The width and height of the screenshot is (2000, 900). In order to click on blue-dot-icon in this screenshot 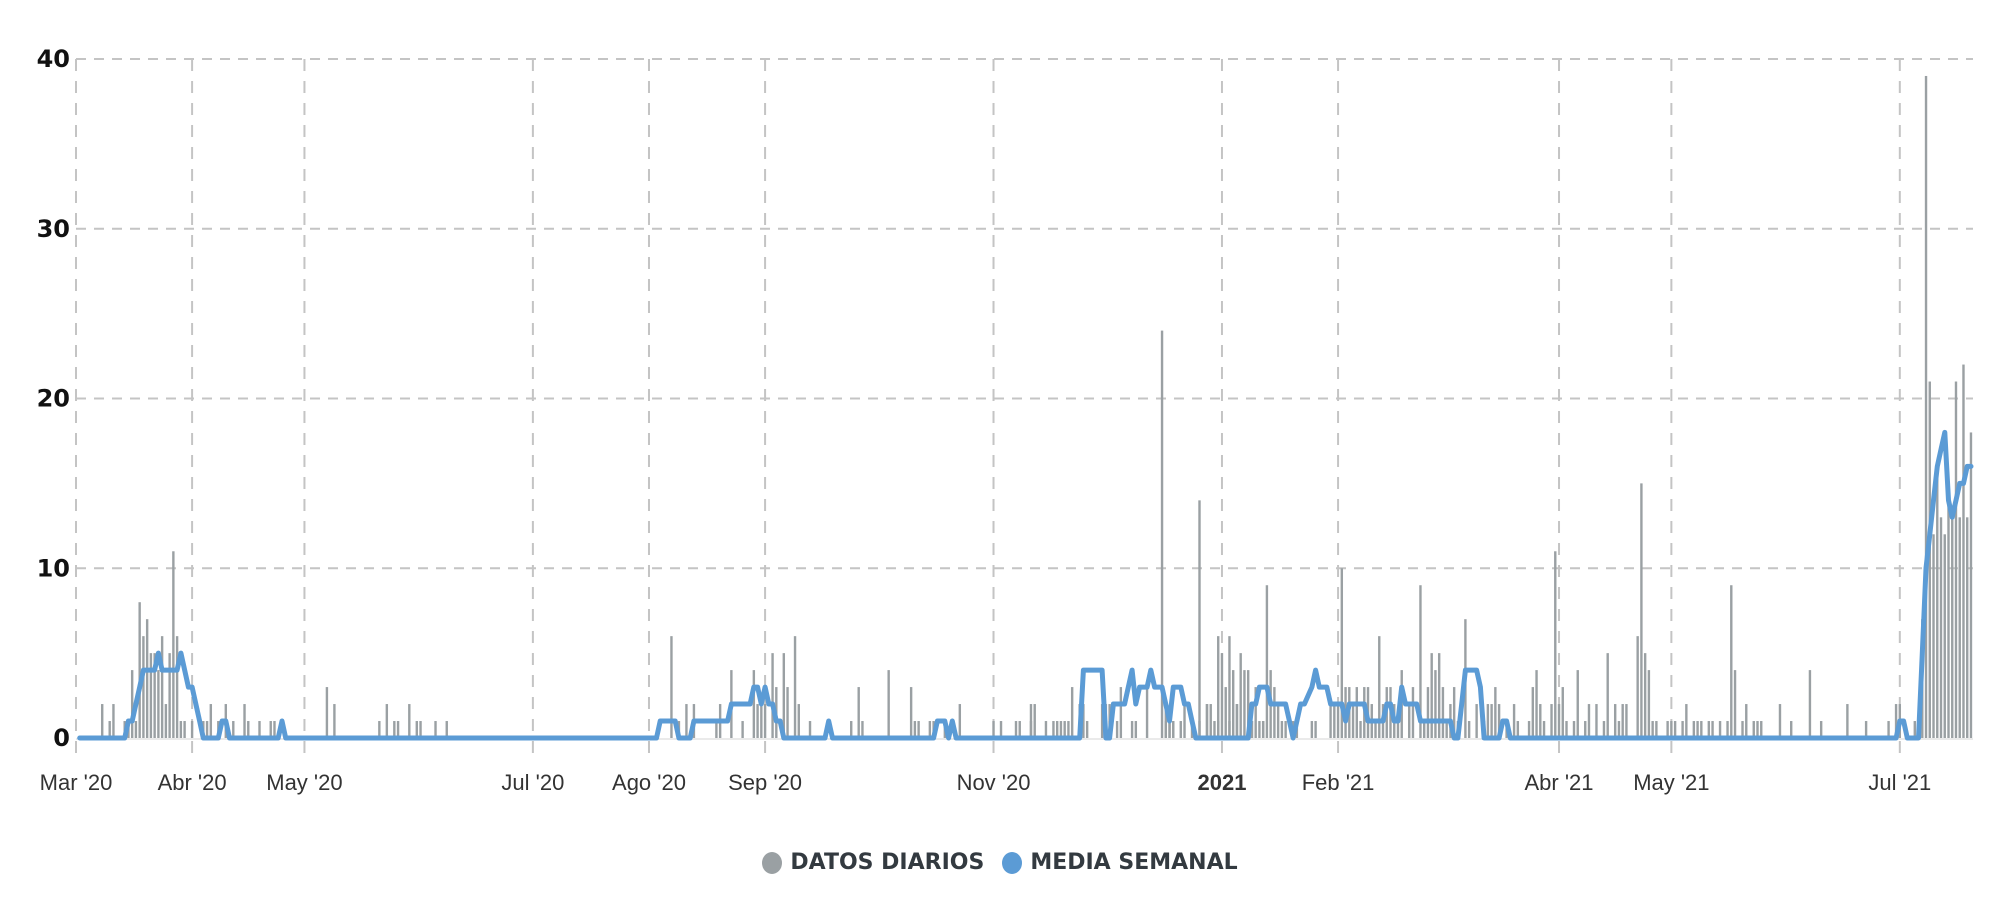, I will do `click(1012, 862)`.